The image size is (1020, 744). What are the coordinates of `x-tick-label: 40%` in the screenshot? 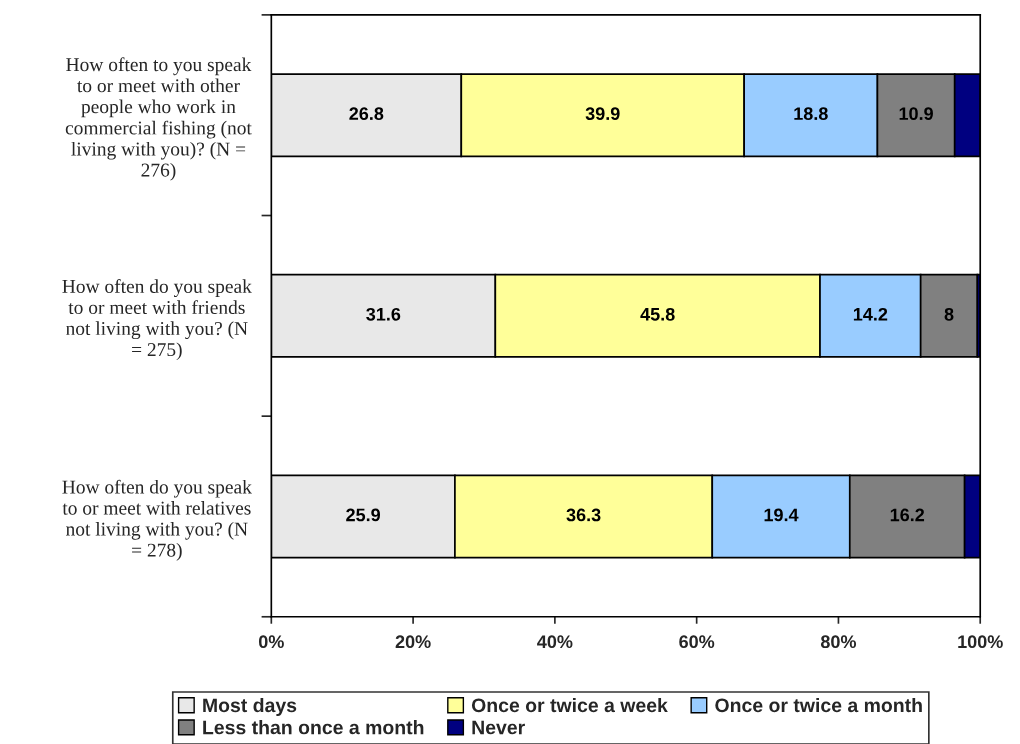 It's located at (555, 642).